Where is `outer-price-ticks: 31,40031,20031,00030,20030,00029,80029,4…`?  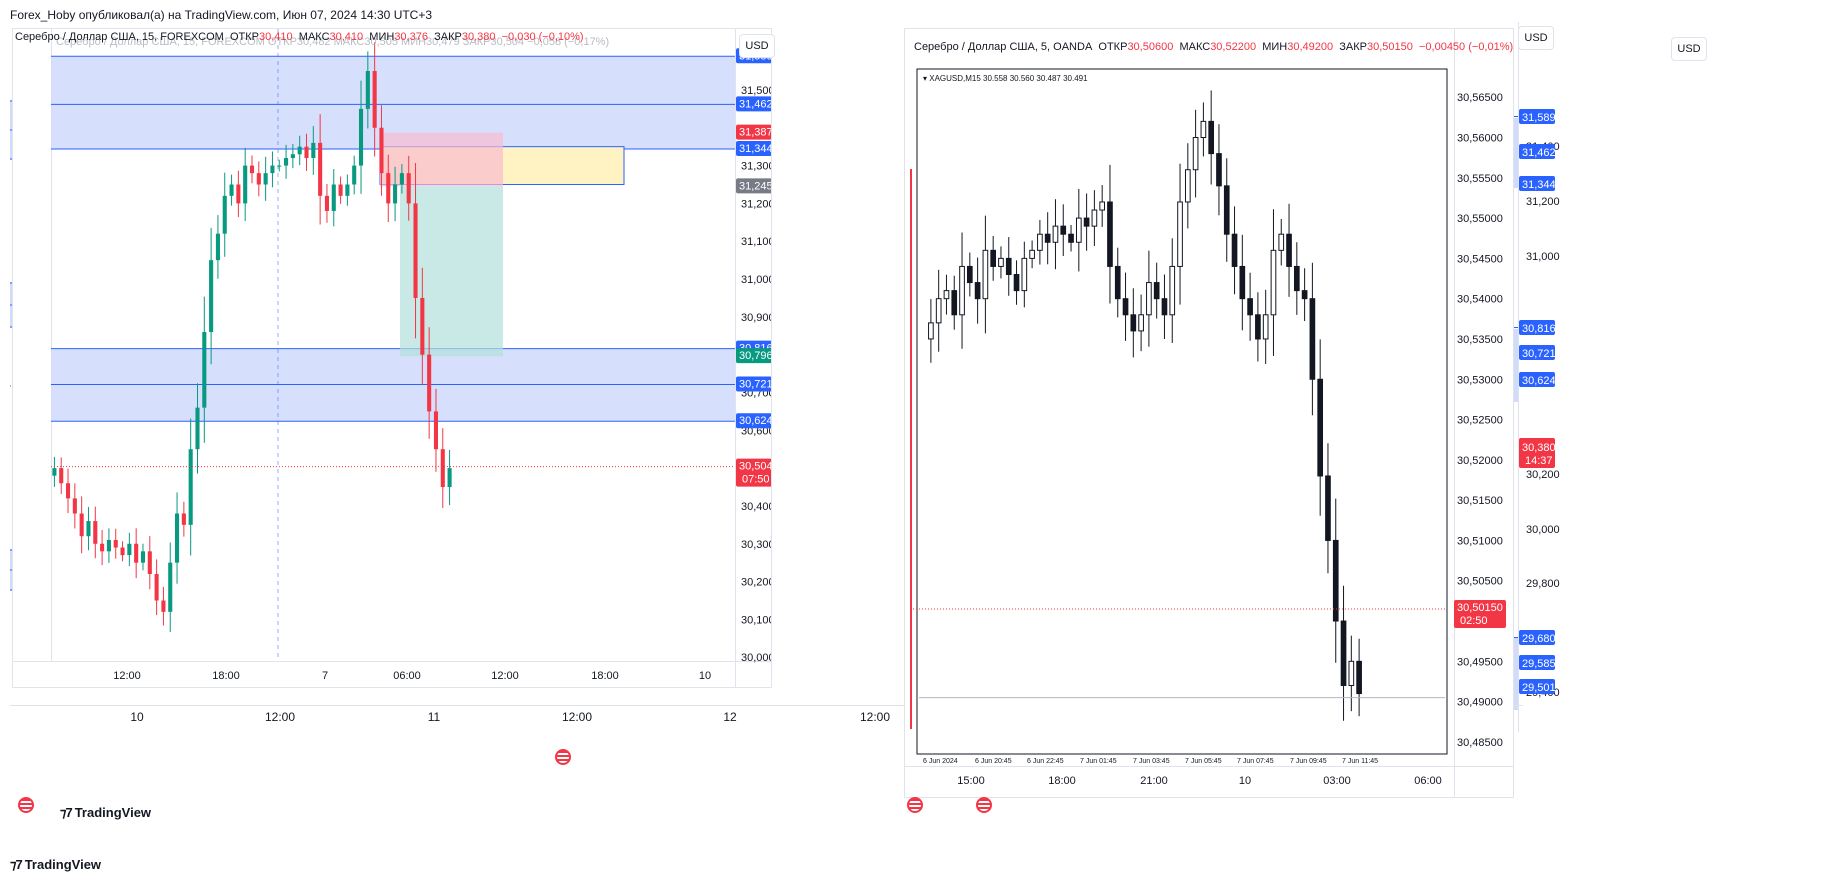
outer-price-ticks: 31,40031,20031,00030,20030,00029,80029,4… is located at coordinates (1543, 420).